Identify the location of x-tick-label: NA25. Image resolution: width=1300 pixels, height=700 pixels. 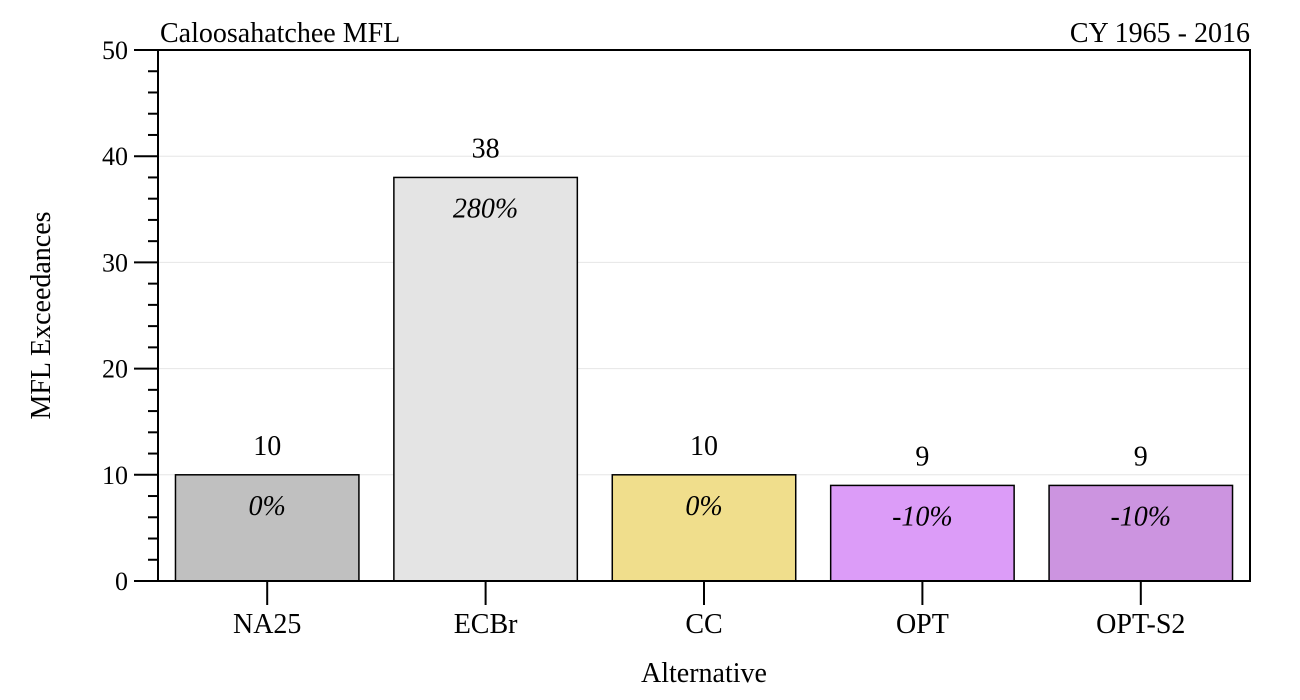
(267, 624).